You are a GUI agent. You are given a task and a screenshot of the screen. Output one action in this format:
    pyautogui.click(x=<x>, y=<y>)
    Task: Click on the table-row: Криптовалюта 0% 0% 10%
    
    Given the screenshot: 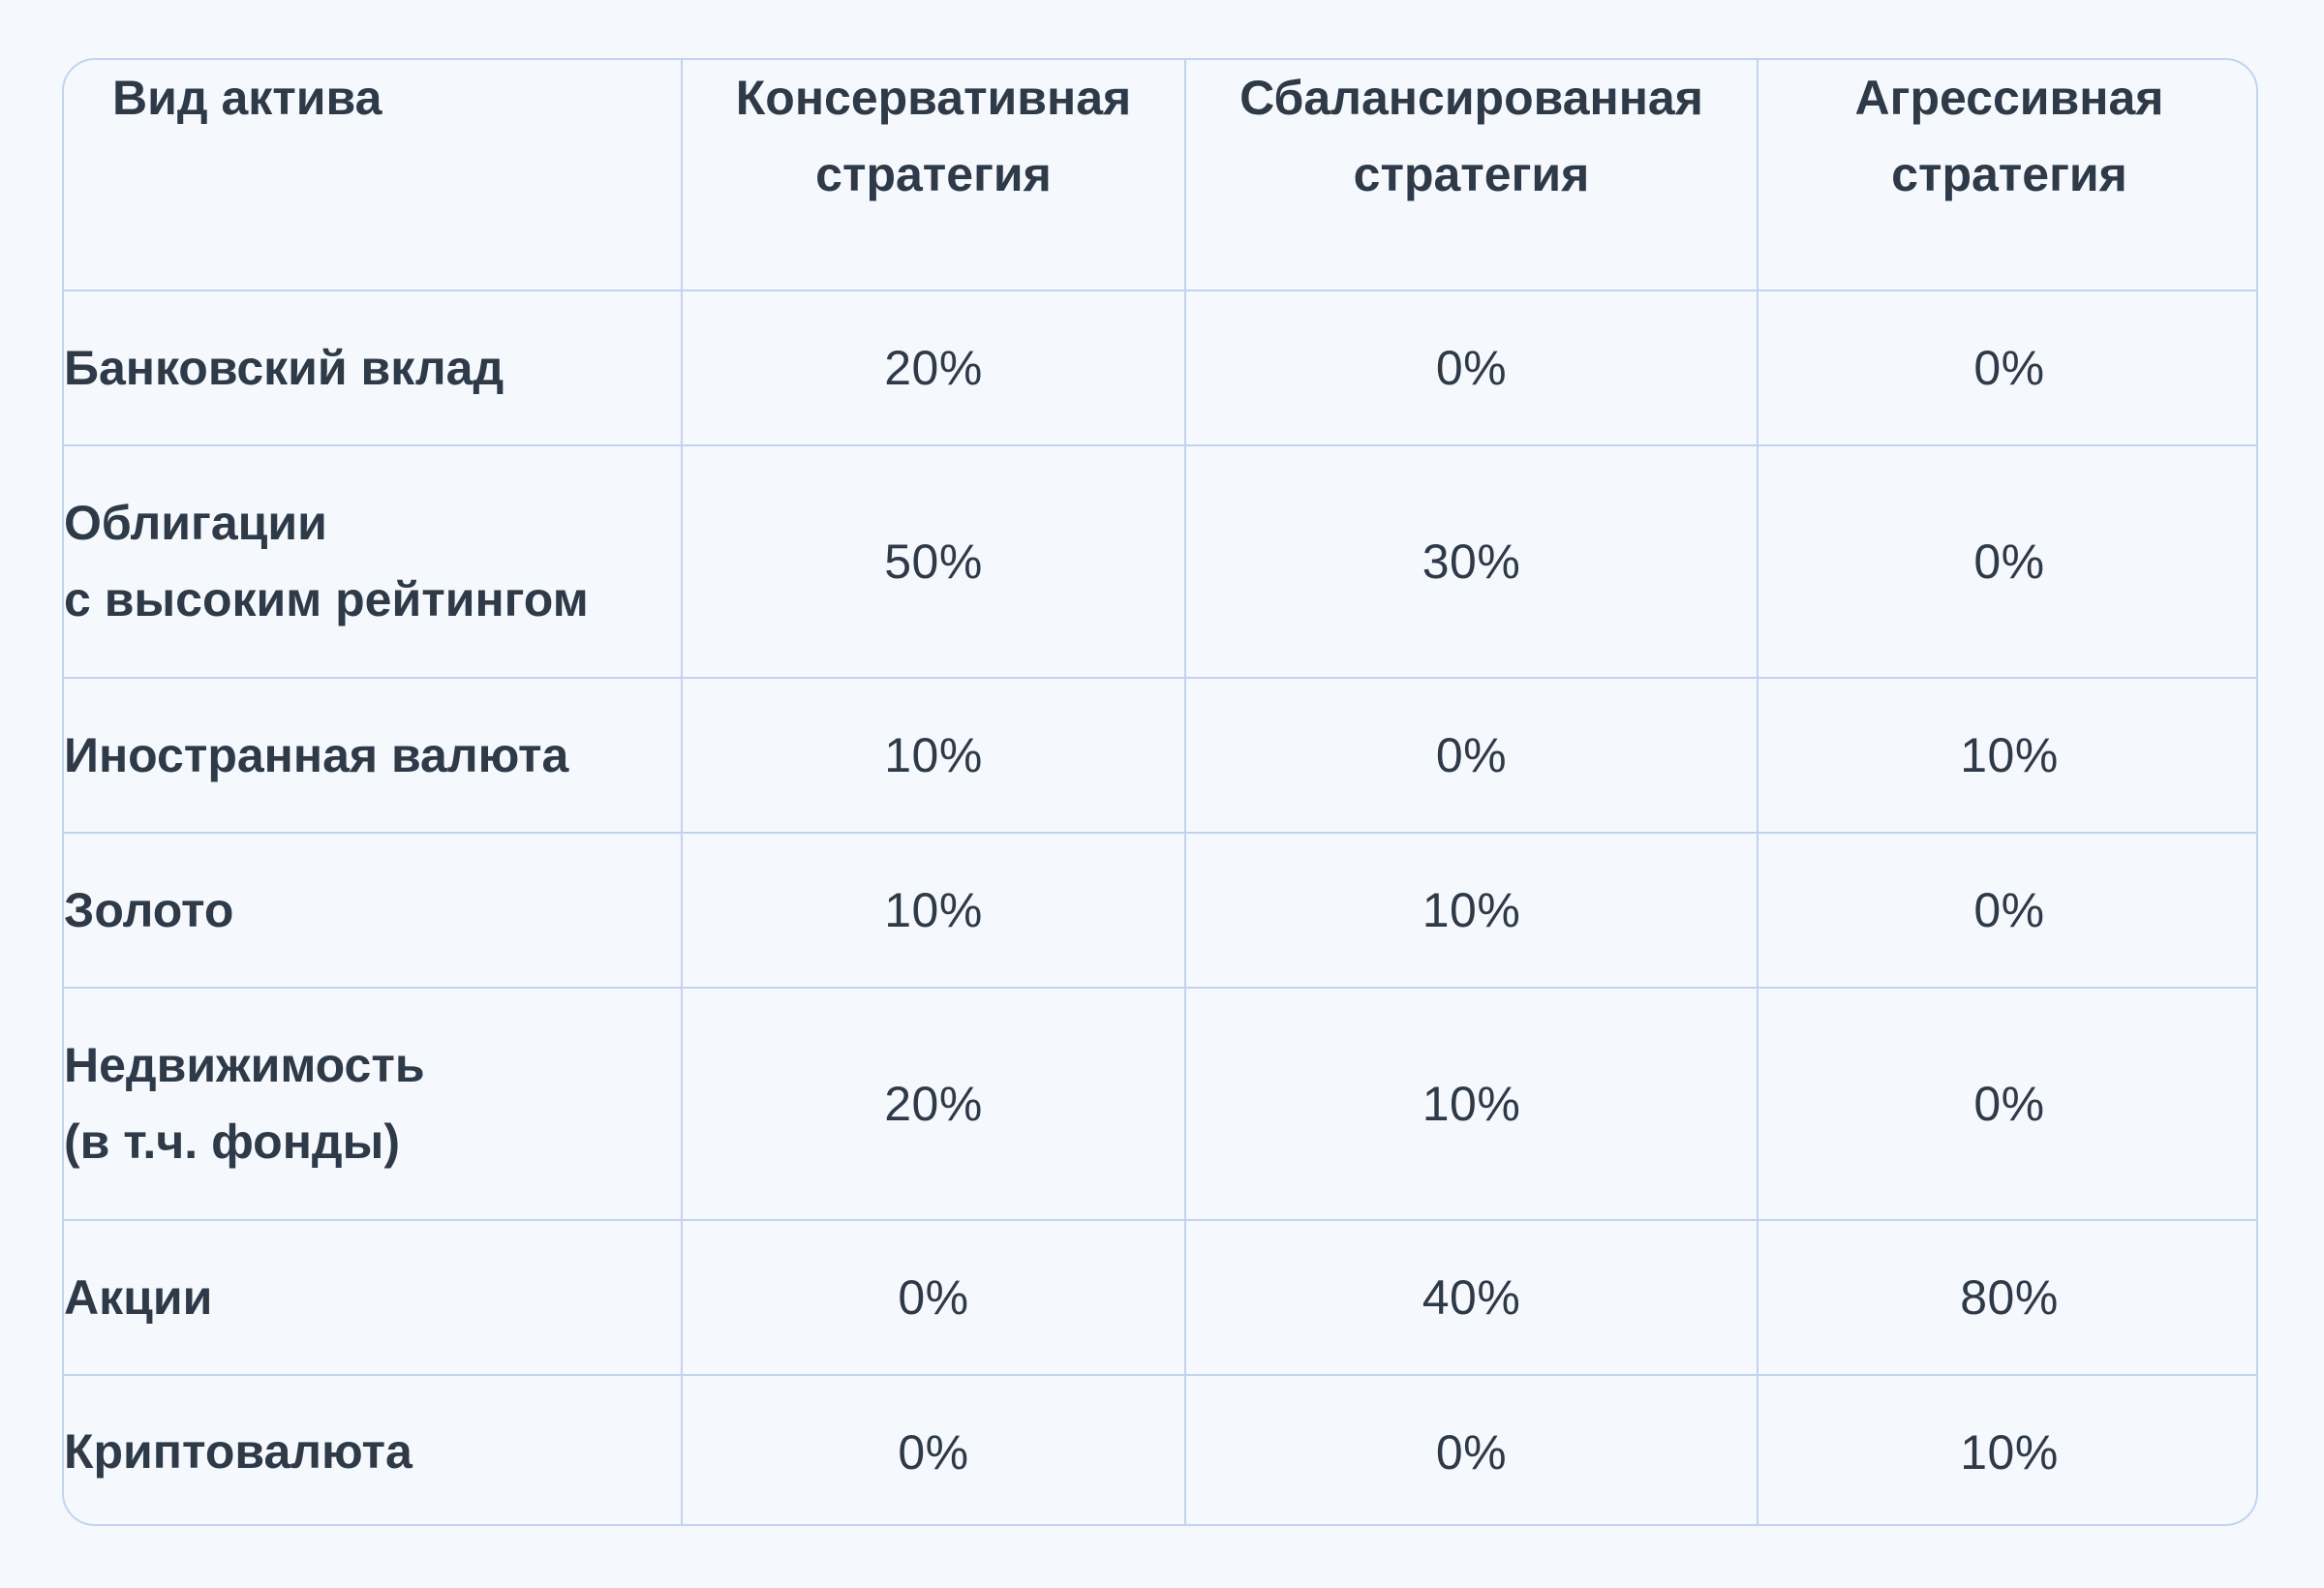 What is the action you would take?
    pyautogui.click(x=1160, y=1449)
    